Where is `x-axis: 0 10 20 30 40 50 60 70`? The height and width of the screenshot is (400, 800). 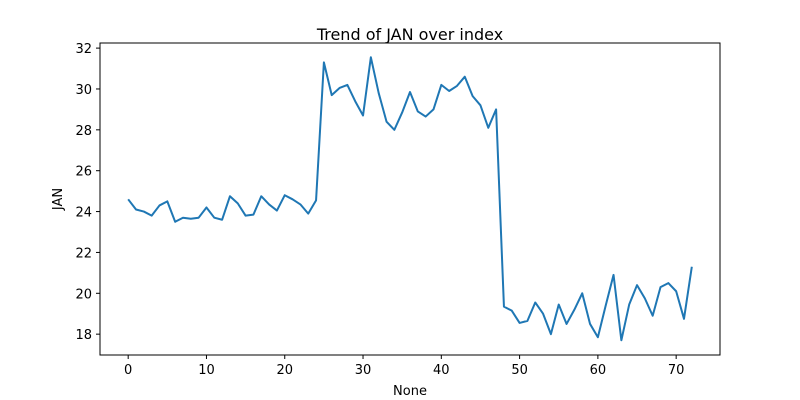 x-axis: 0 10 20 30 40 50 60 70 is located at coordinates (404, 366).